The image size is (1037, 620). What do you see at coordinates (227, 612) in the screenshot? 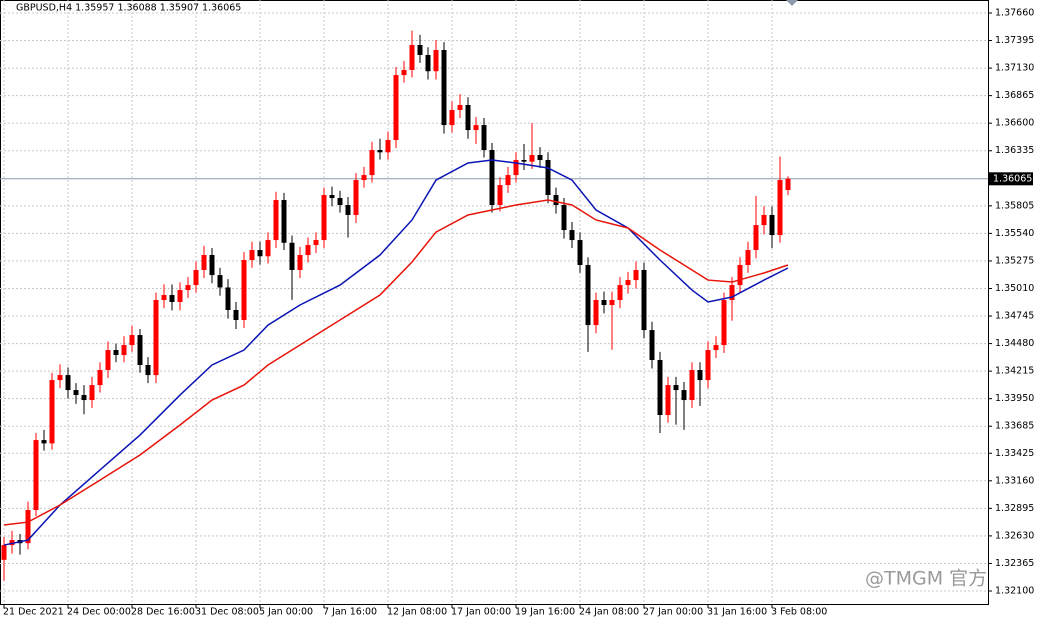
I see `x-tick-label: 31 Dec 08:00` at bounding box center [227, 612].